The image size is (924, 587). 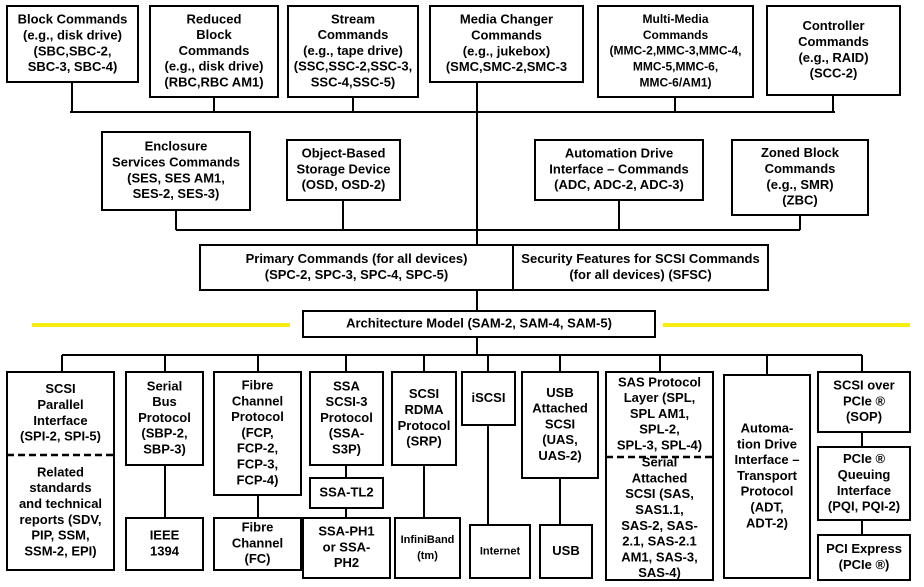 I want to click on box-label: SAS-2, SAS-, so click(x=659, y=525).